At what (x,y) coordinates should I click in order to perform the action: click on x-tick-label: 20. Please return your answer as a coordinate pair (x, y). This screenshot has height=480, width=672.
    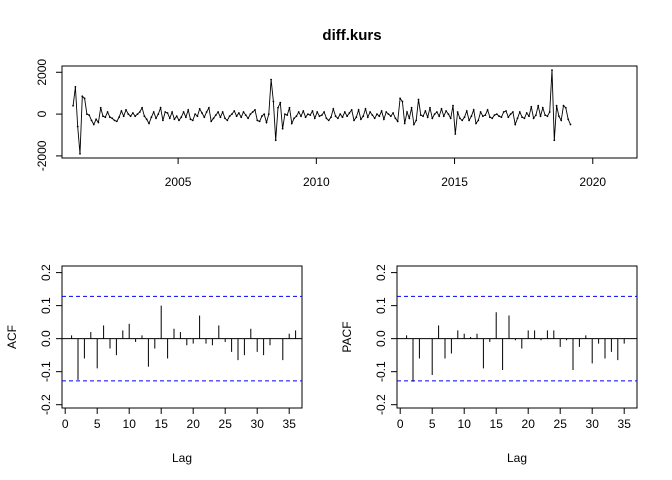
    Looking at the image, I should click on (194, 424).